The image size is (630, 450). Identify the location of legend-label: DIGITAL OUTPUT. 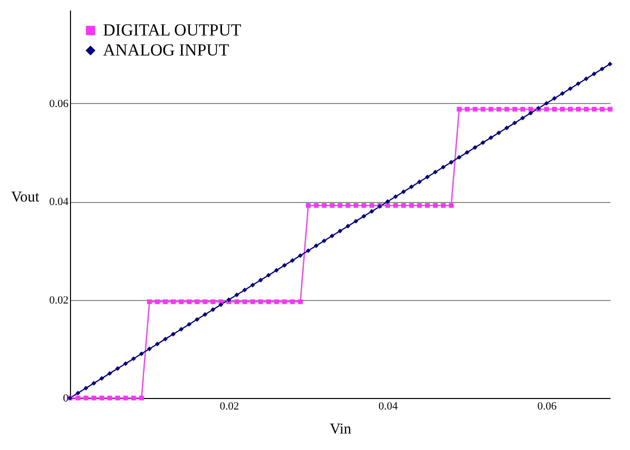
(172, 30).